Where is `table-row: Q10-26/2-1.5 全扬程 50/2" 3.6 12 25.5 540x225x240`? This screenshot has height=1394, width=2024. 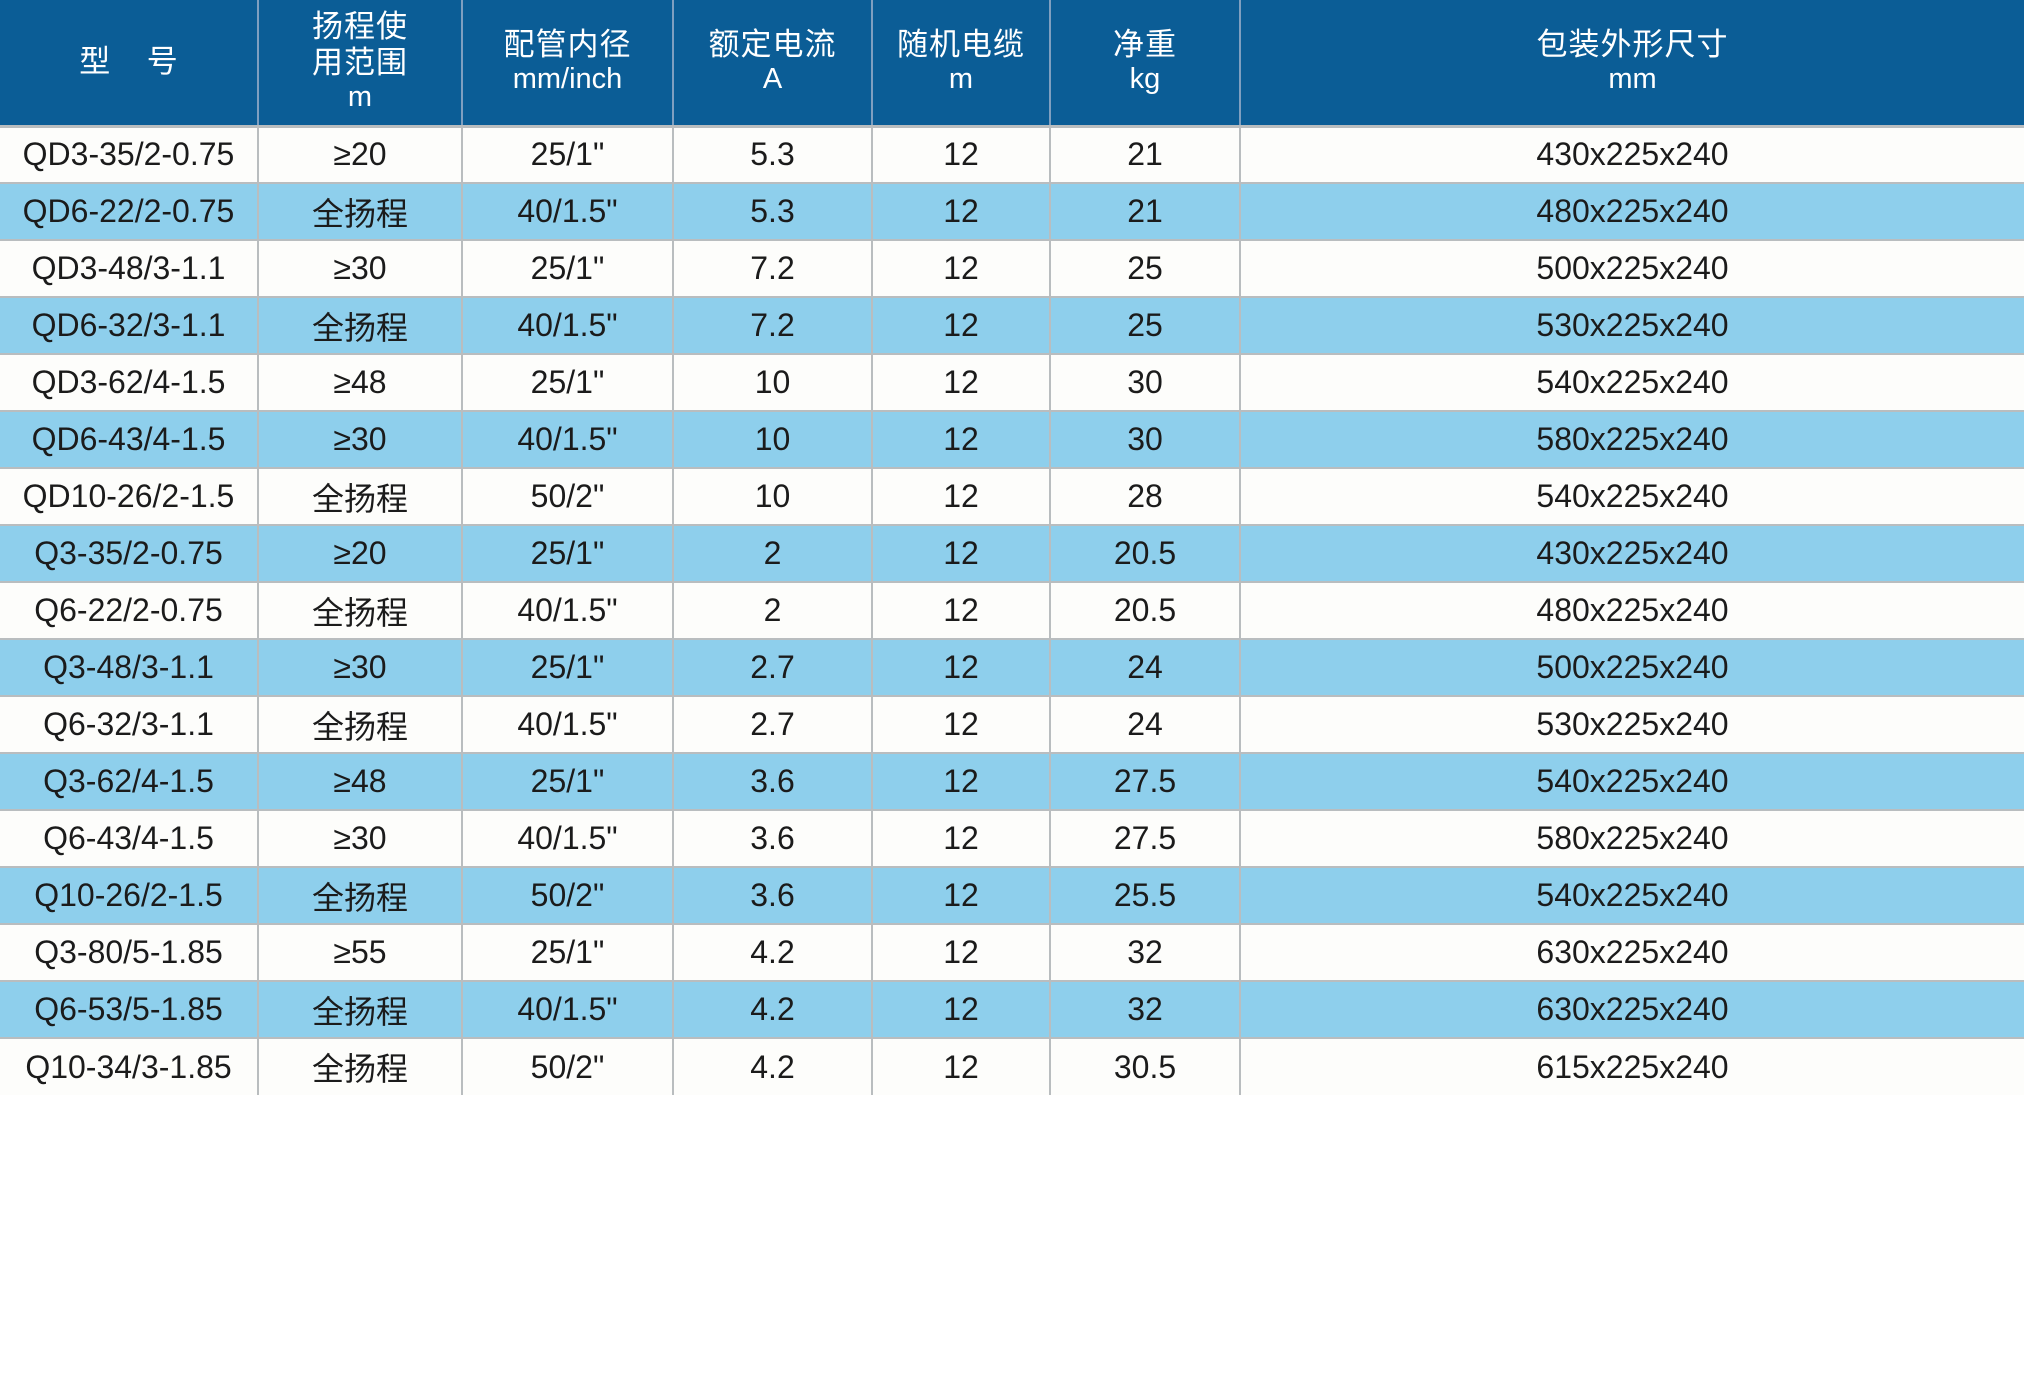 table-row: Q10-26/2-1.5 全扬程 50/2" 3.6 12 25.5 540x225x240 is located at coordinates (1012, 896).